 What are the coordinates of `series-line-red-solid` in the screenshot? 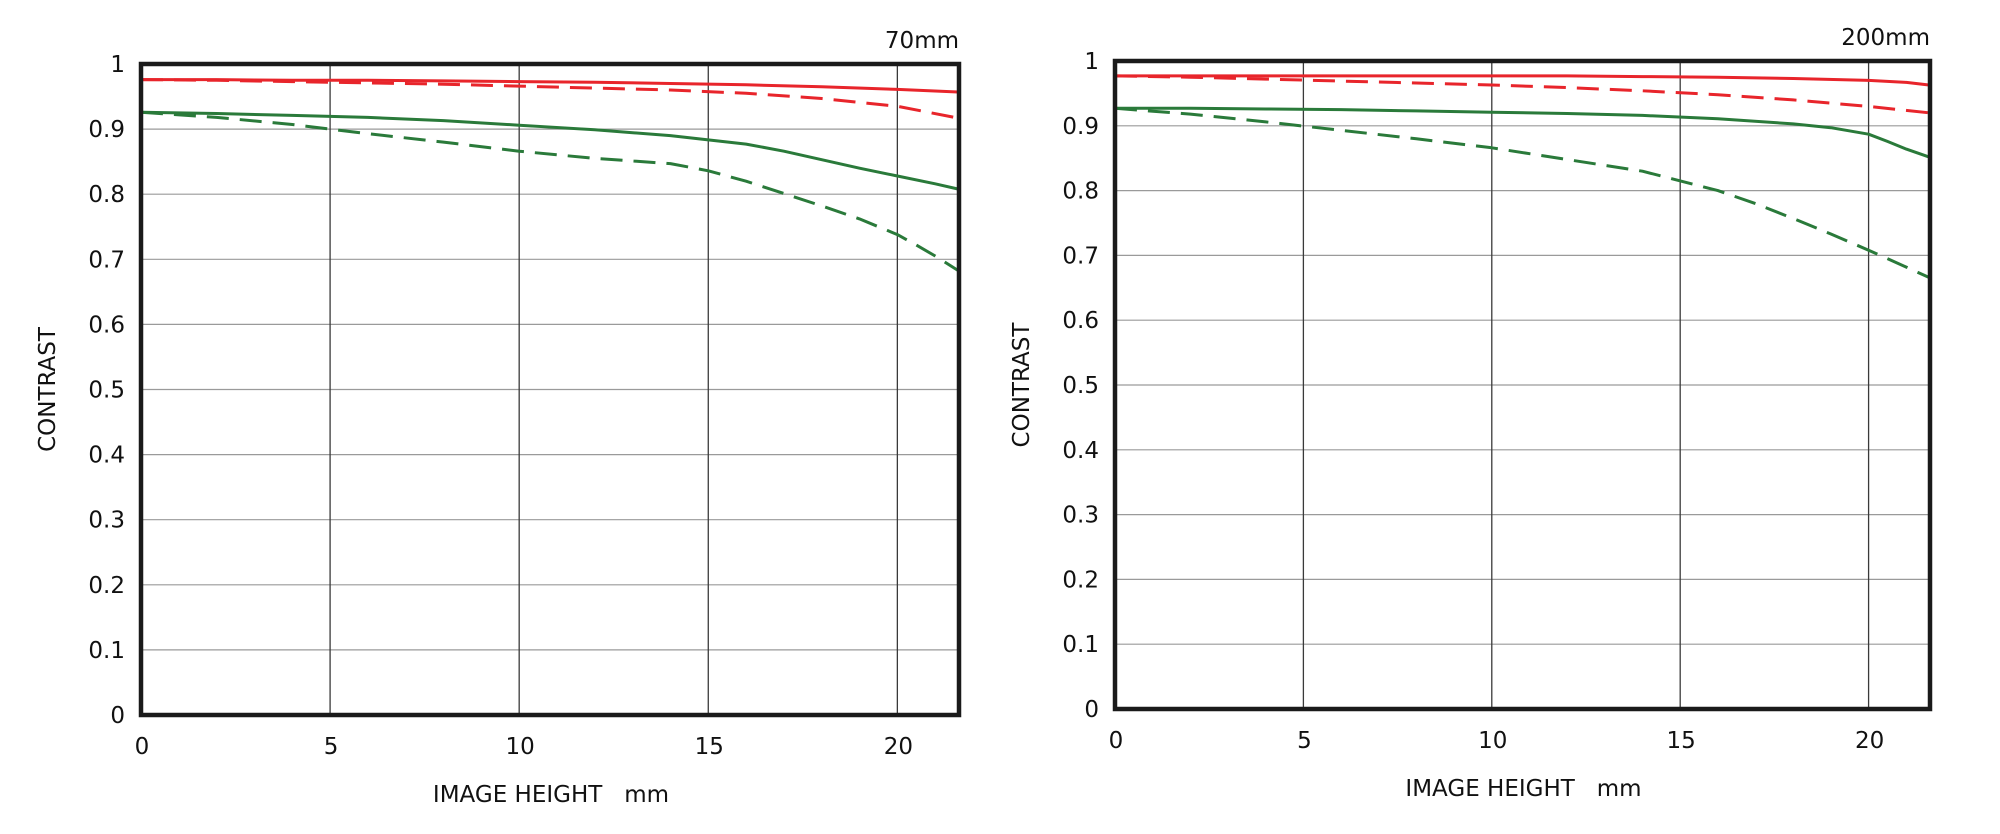 It's located at (1522, 80).